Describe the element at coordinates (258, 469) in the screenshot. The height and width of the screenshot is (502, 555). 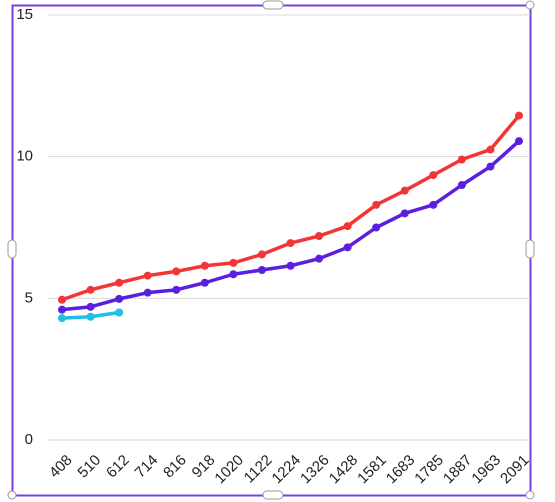
I see `x-tick-label: 1122` at that location.